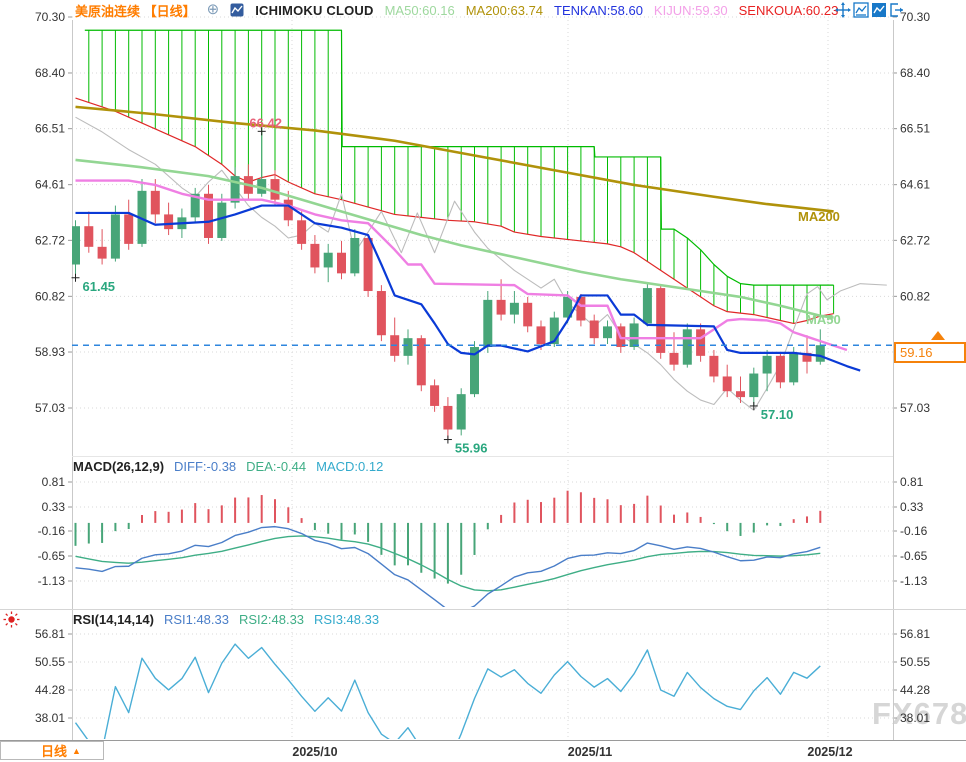 The image size is (966, 762). Describe the element at coordinates (870, 10) in the screenshot. I see `chart-toolbar` at that location.